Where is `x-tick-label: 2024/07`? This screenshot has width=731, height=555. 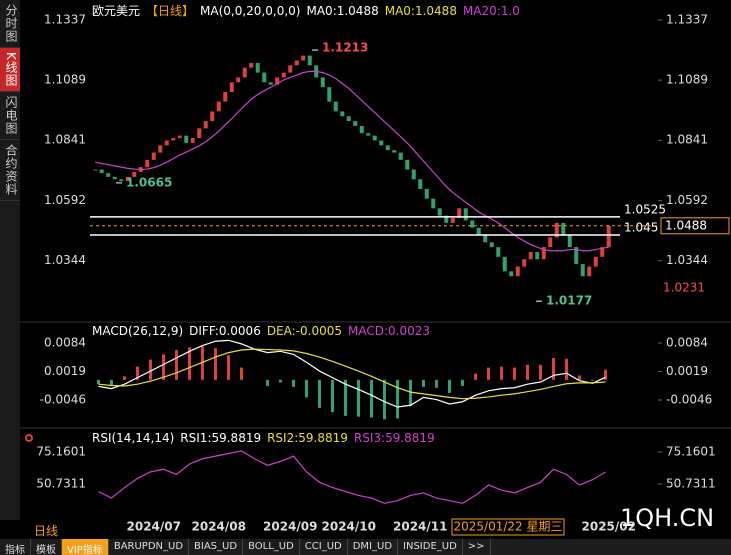
x-tick-label: 2024/07 is located at coordinates (154, 527).